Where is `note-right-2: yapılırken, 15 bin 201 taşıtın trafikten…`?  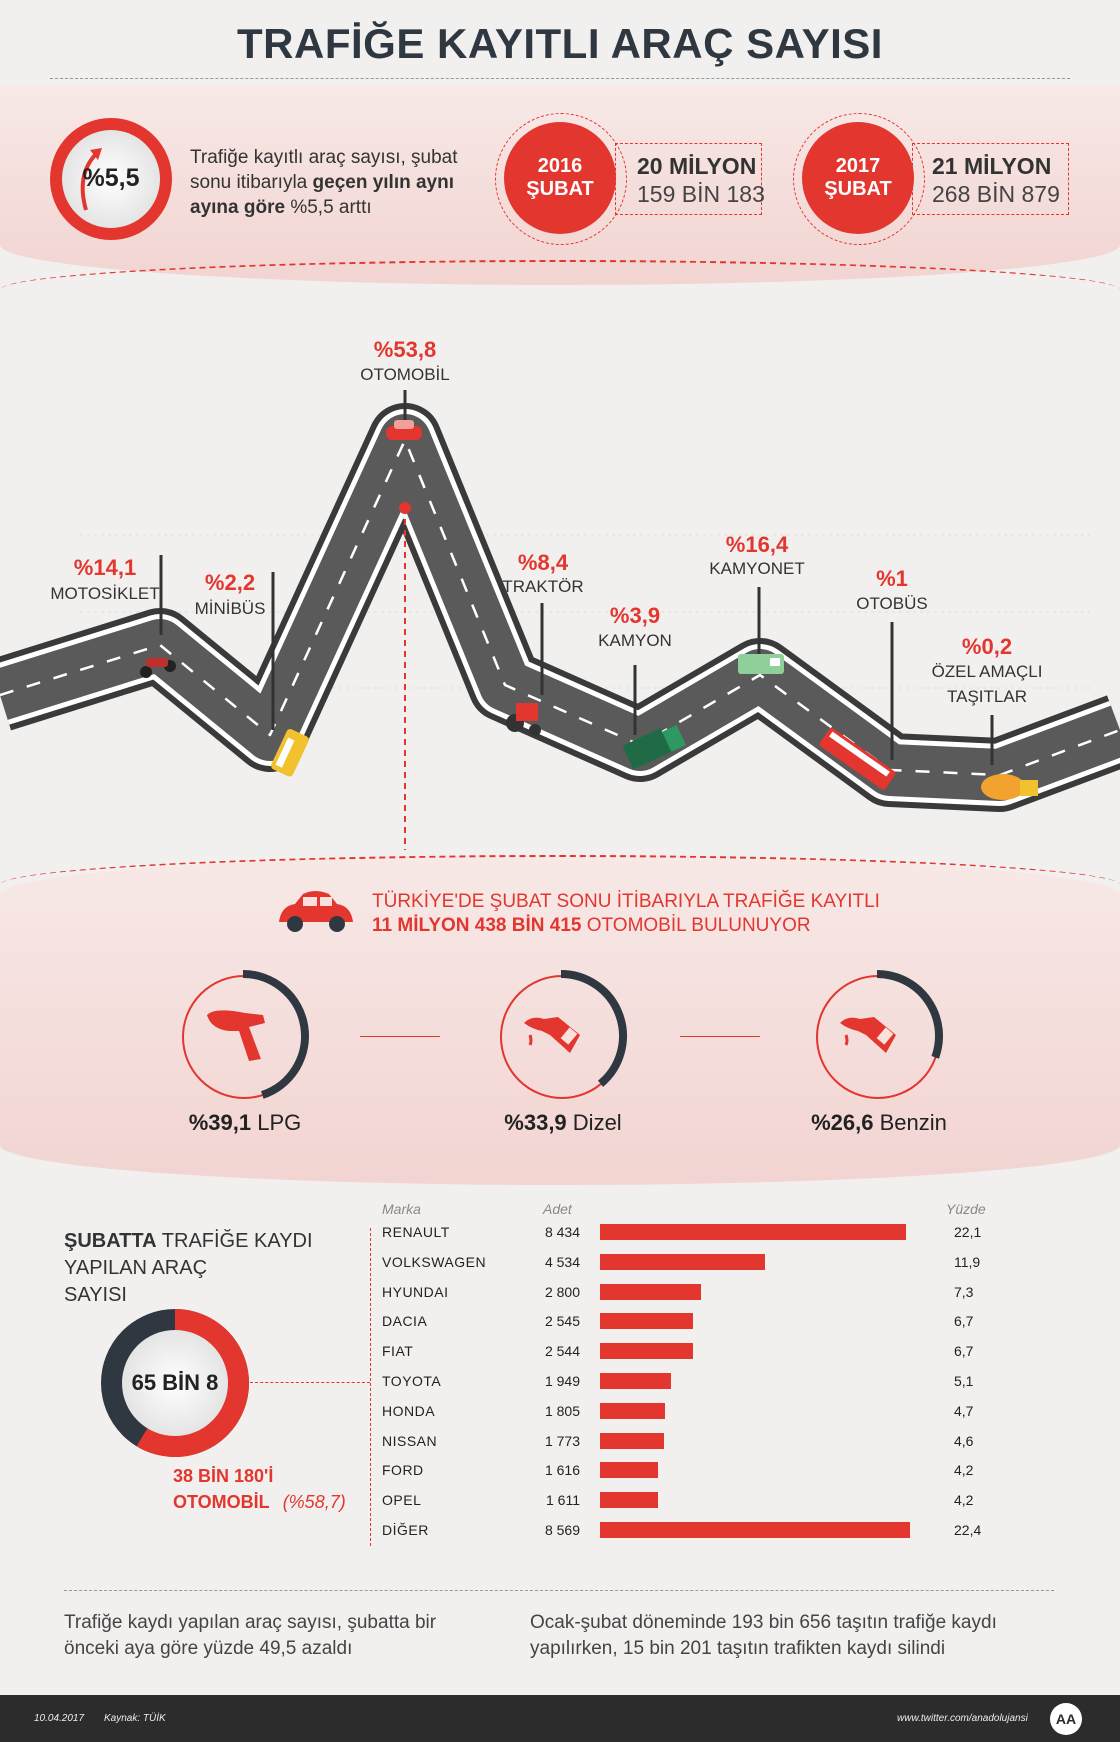
note-right-2: yapılırken, 15 bin 201 taşıtın trafikten… is located at coordinates (738, 1648).